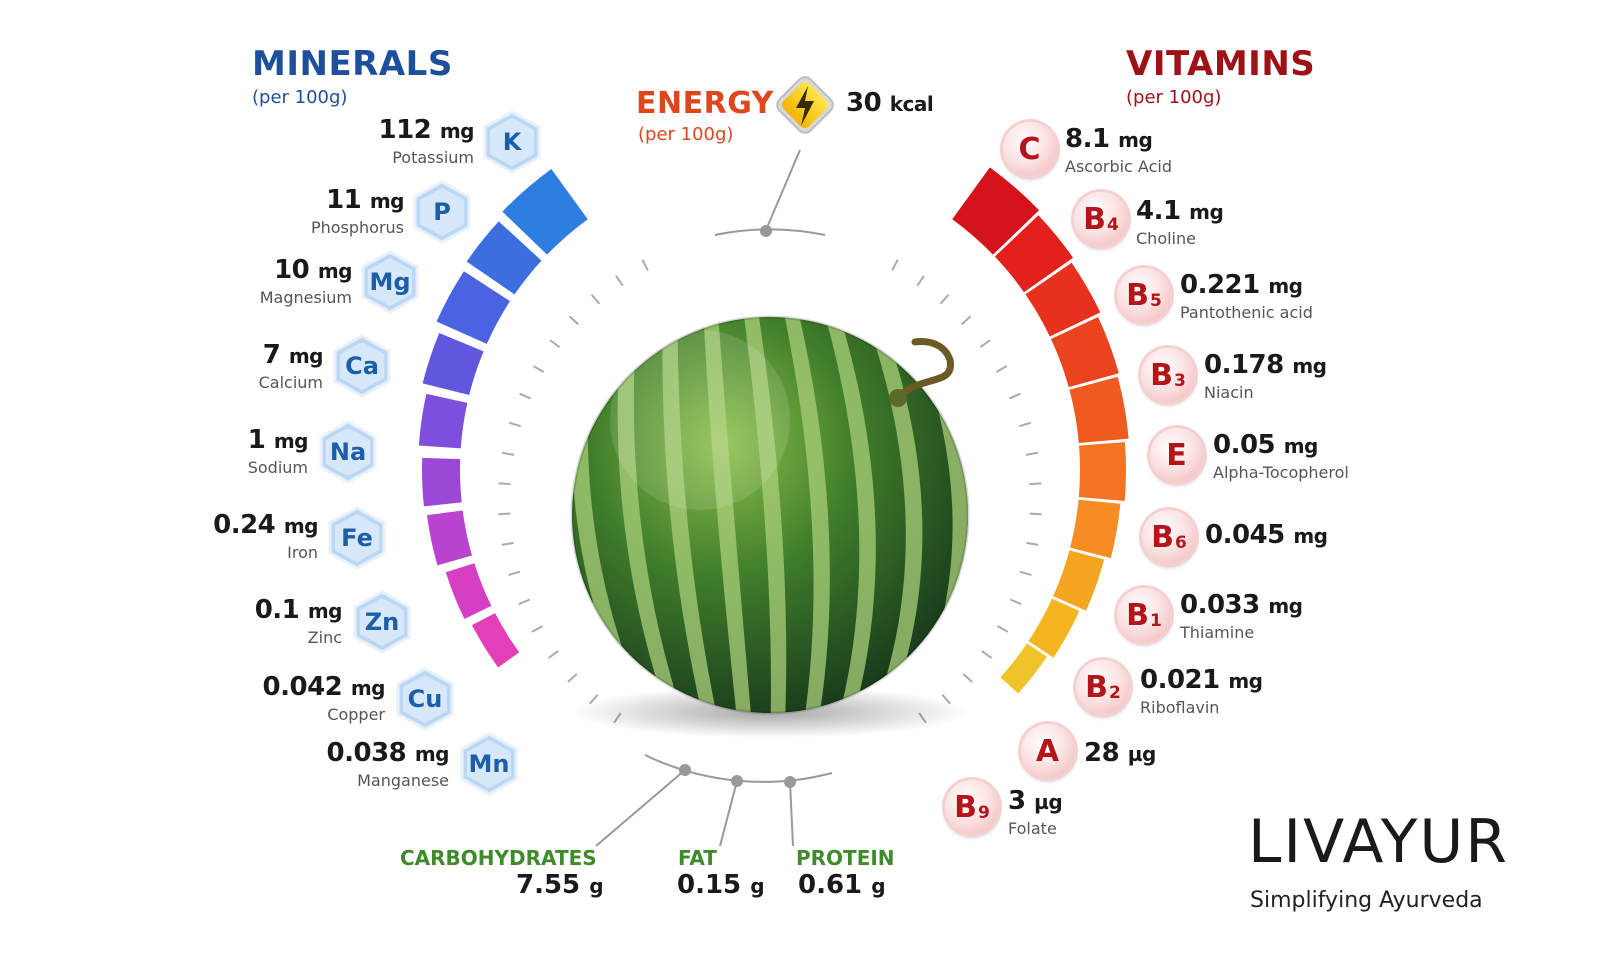  I want to click on energy-title: ENERGY, so click(705, 103).